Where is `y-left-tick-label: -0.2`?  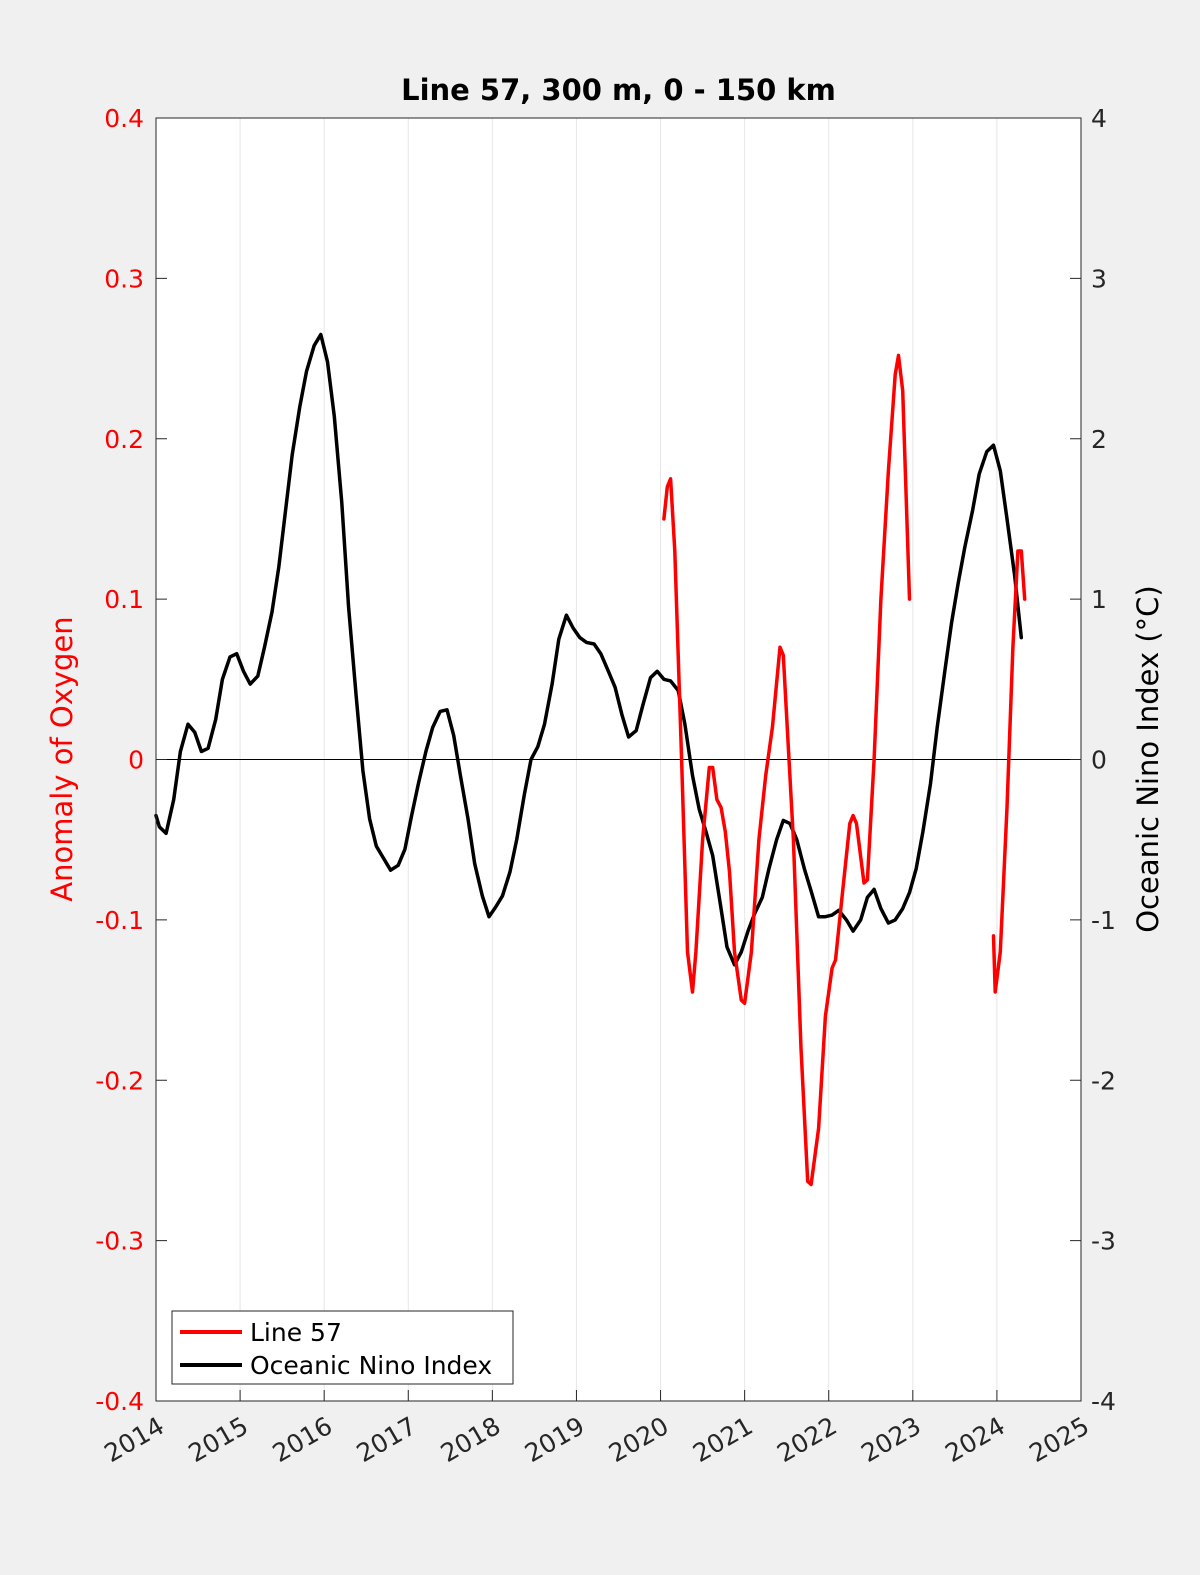
y-left-tick-label: -0.2 is located at coordinates (119, 1080).